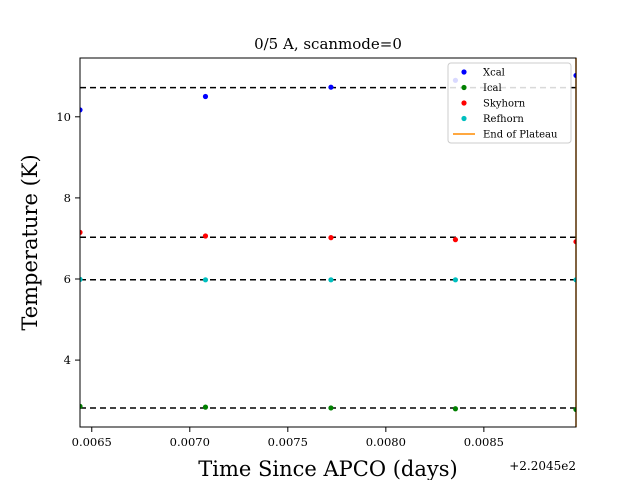  What do you see at coordinates (494, 73) in the screenshot?
I see `legend-label: Xcal` at bounding box center [494, 73].